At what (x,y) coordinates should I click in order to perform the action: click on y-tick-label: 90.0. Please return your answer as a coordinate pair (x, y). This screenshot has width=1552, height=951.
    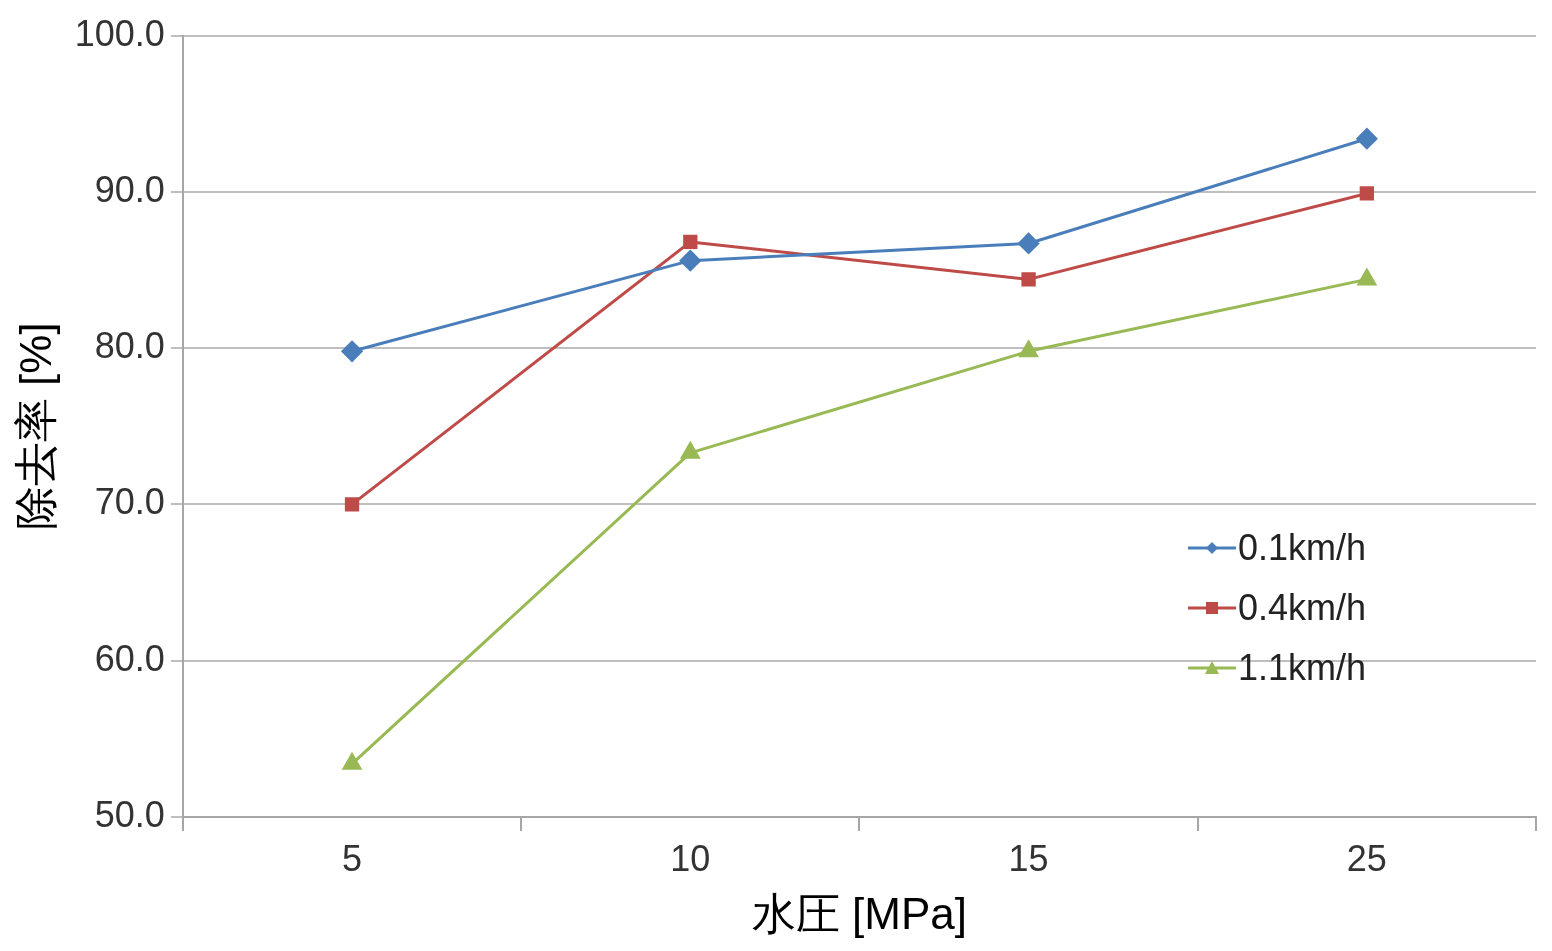
    Looking at the image, I should click on (129, 189).